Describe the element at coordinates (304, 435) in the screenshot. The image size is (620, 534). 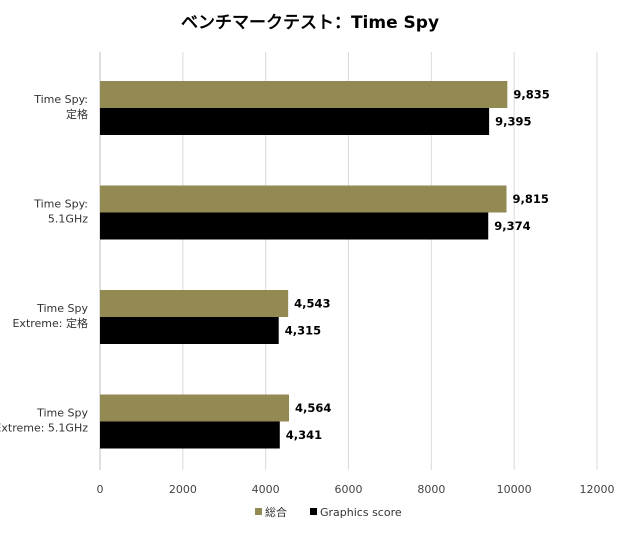
I see `data-label: 4,341` at that location.